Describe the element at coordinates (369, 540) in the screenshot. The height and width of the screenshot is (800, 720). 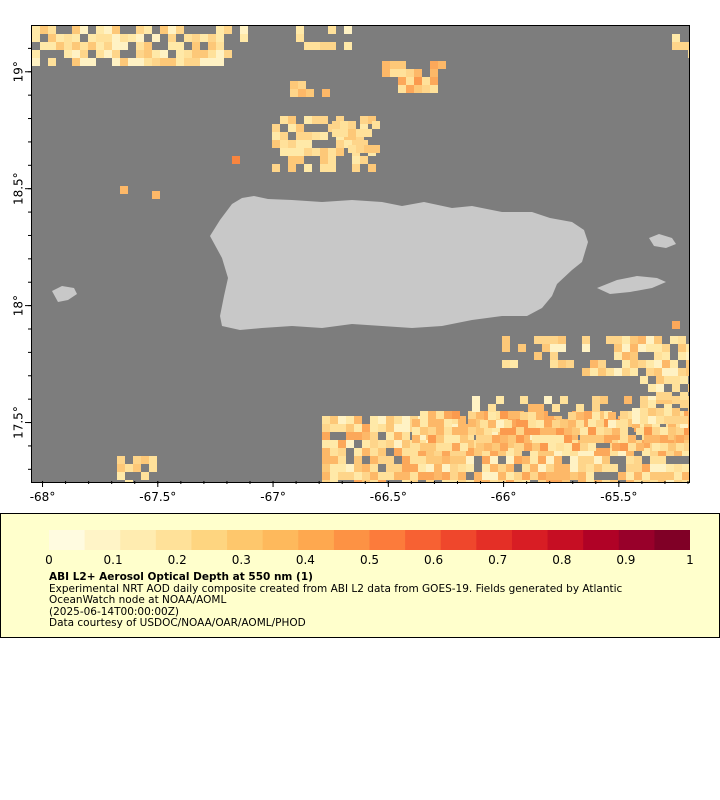
I see `colorbar` at that location.